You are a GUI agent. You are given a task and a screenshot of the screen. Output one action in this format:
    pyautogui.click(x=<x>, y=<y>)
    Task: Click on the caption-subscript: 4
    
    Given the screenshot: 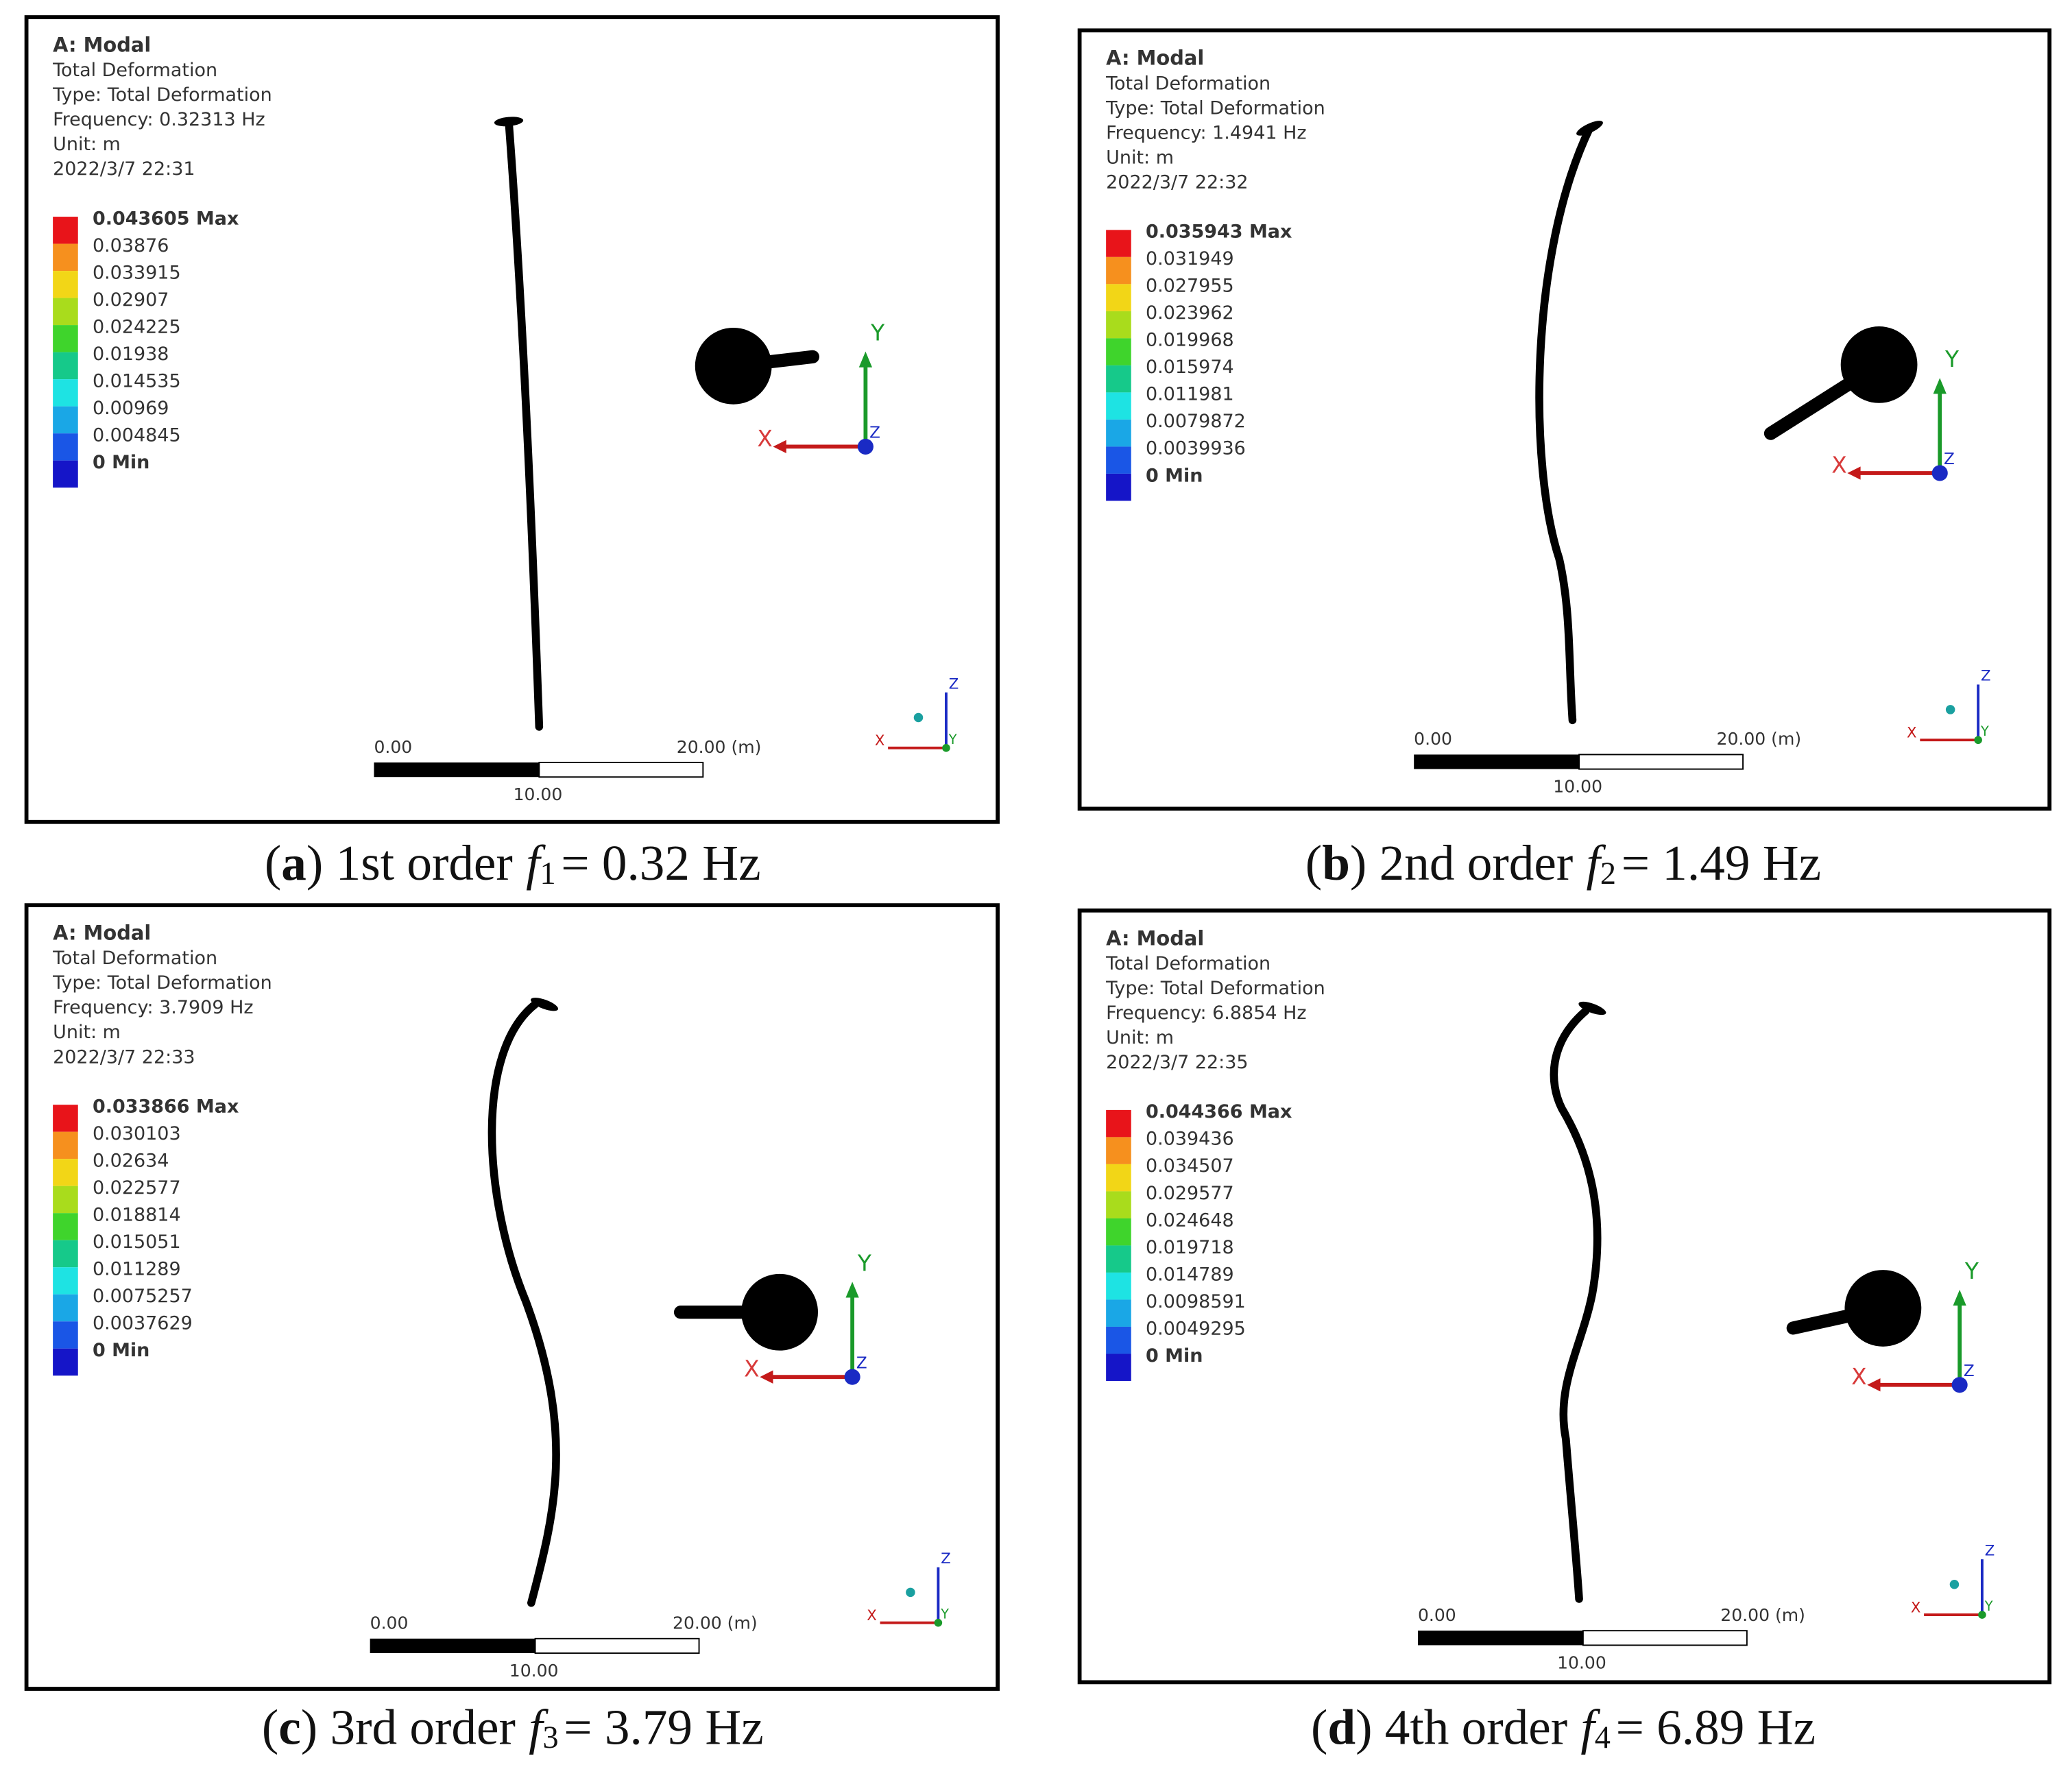 What is the action you would take?
    pyautogui.click(x=1603, y=1737)
    